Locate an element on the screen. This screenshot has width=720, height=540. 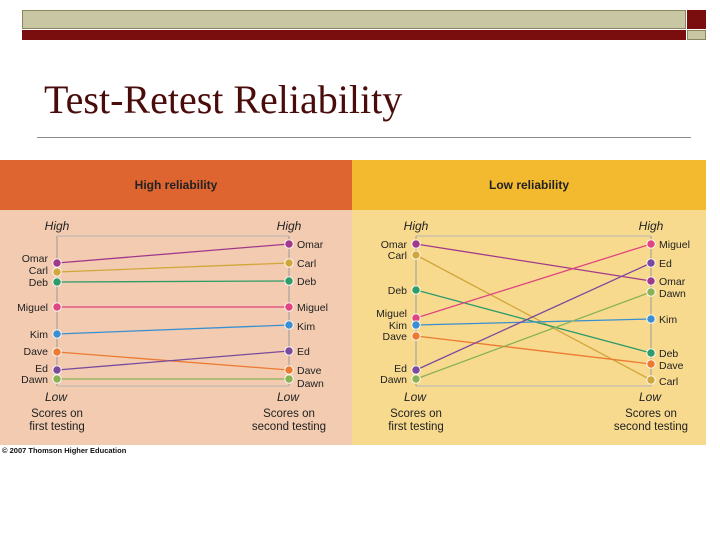
score-line-deb is located at coordinates (173, 281).